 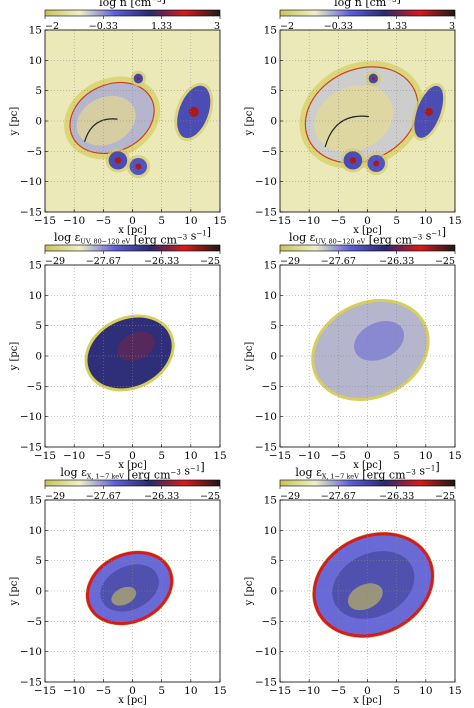 I want to click on colorbar-tick-label: 1.33, so click(x=396, y=26).